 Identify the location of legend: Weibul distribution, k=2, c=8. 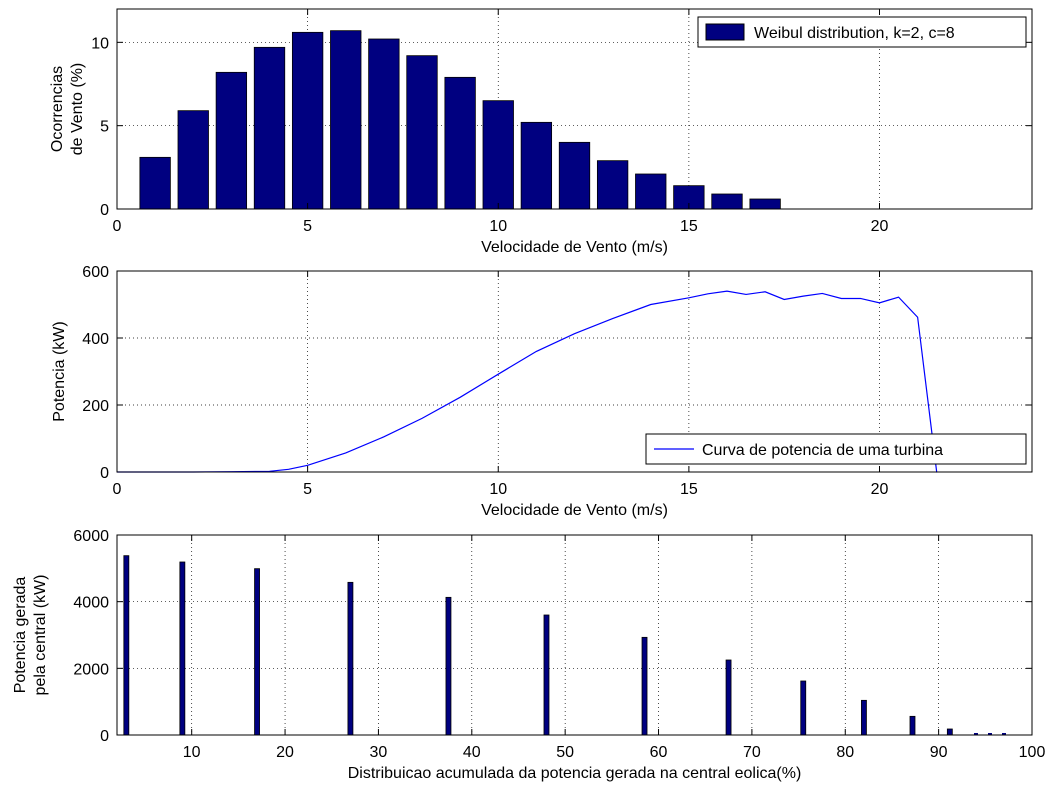
(862, 32).